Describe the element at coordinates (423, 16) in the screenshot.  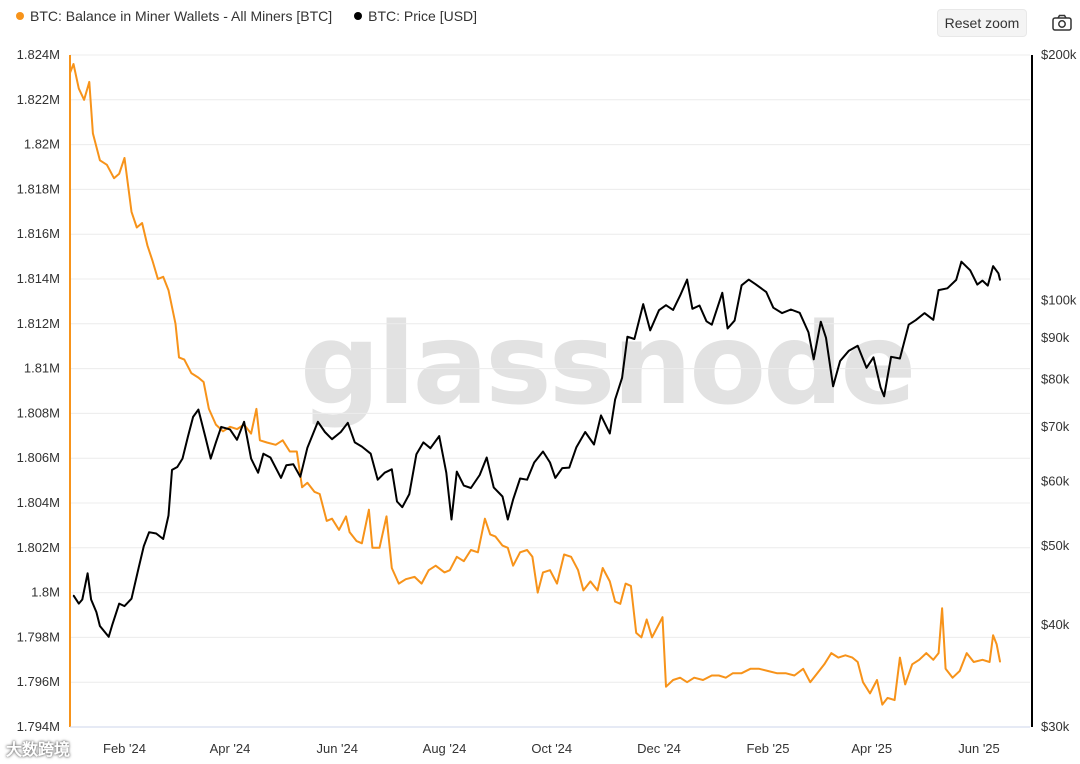
I see `legend-label-price: BTC: Price [USD]` at that location.